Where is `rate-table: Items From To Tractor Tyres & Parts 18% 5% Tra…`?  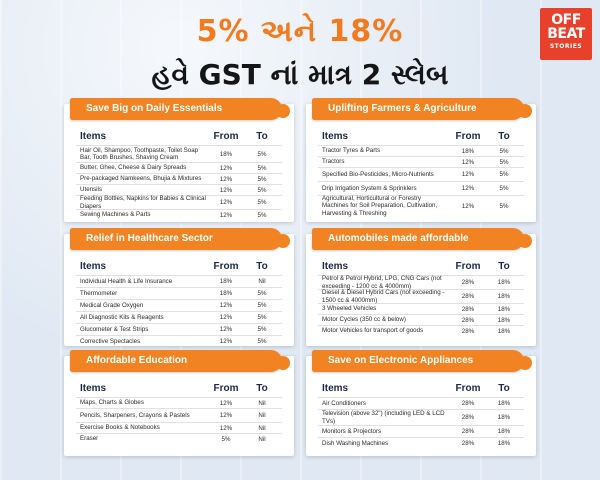
rate-table: Items From To Tractor Tyres & Parts 18% 5% Tra… is located at coordinates (421, 172).